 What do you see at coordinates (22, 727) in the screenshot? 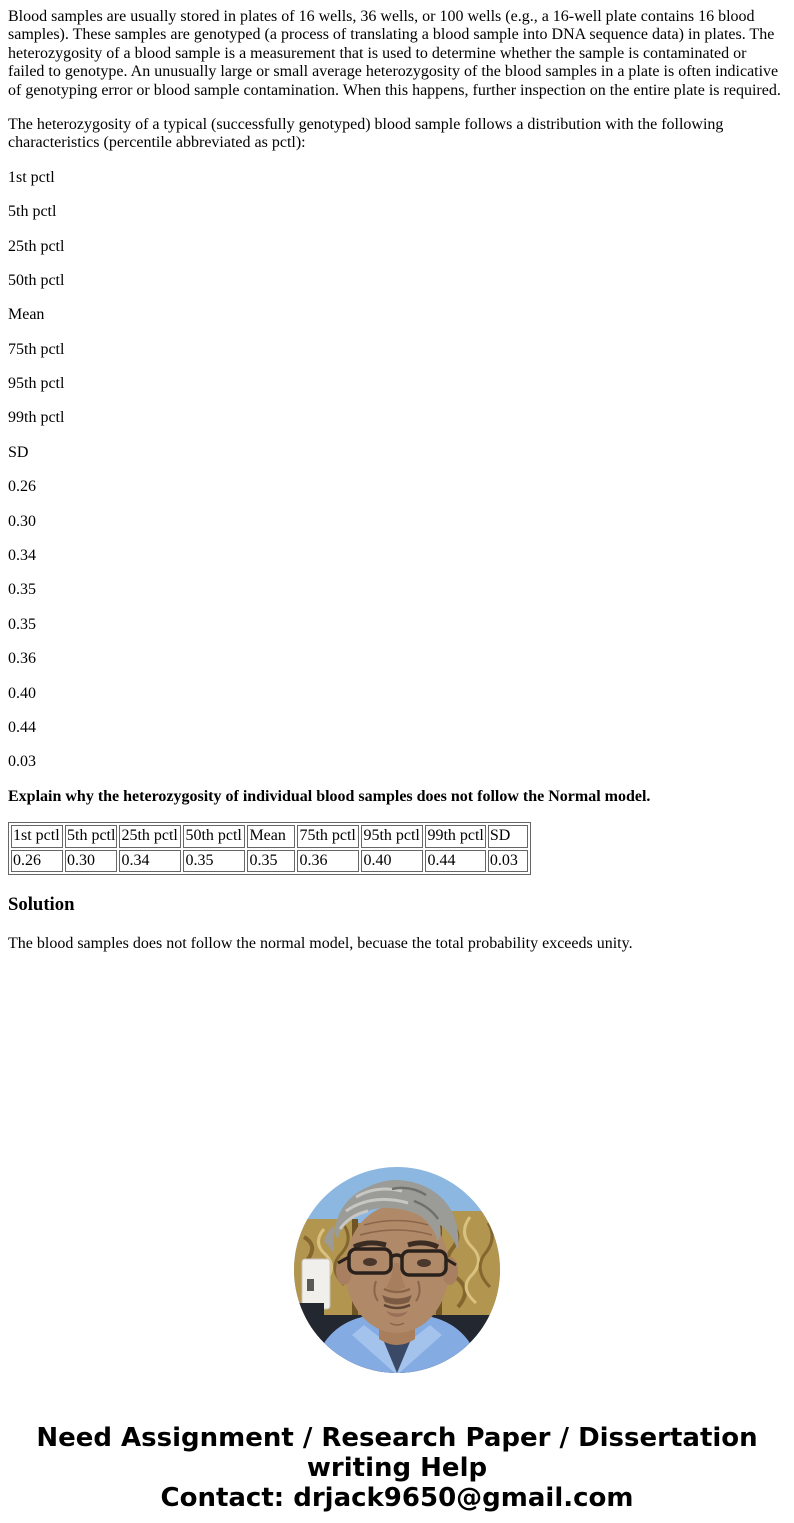
I see `stat-value: 0.44` at bounding box center [22, 727].